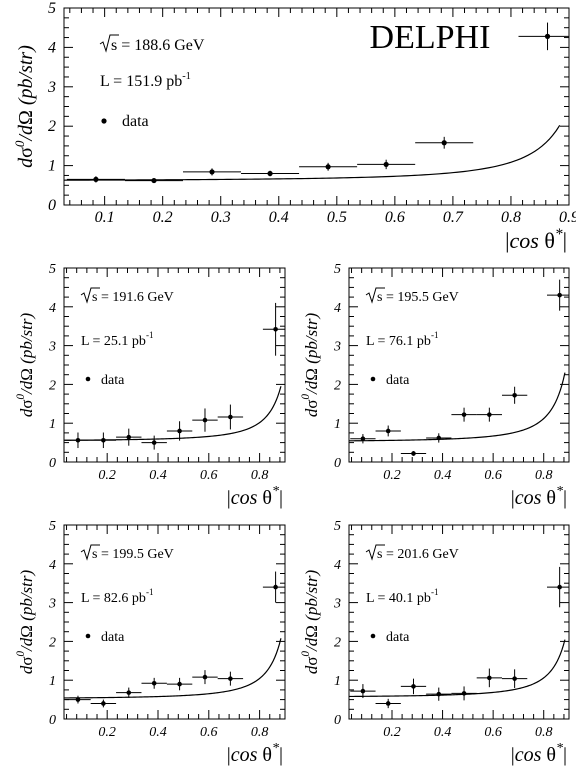 The image size is (576, 770). I want to click on x-tick-label: 0.1, so click(105, 217).